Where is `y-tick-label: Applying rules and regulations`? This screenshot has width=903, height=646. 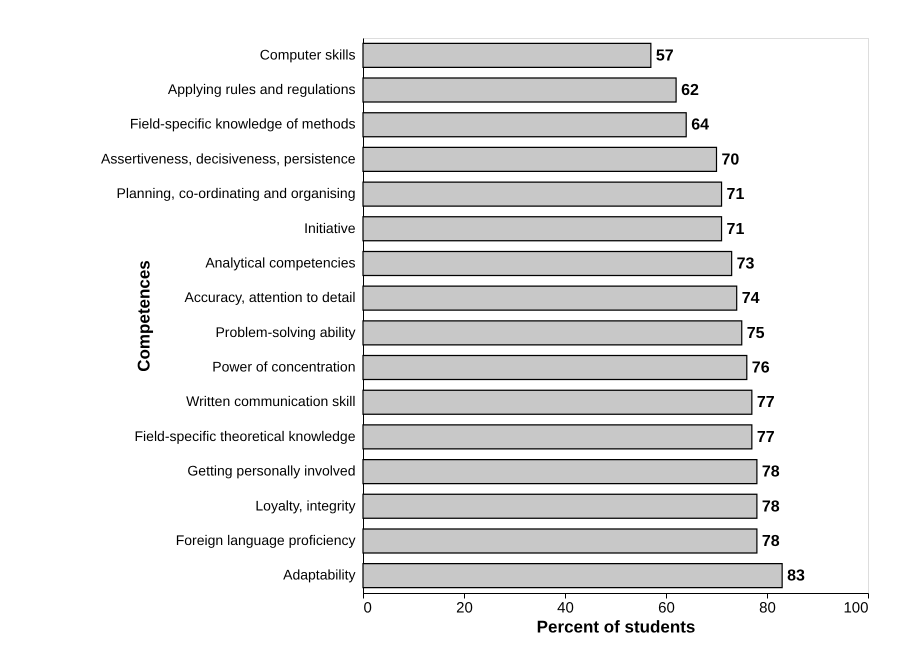 y-tick-label: Applying rules and regulations is located at coordinates (262, 89).